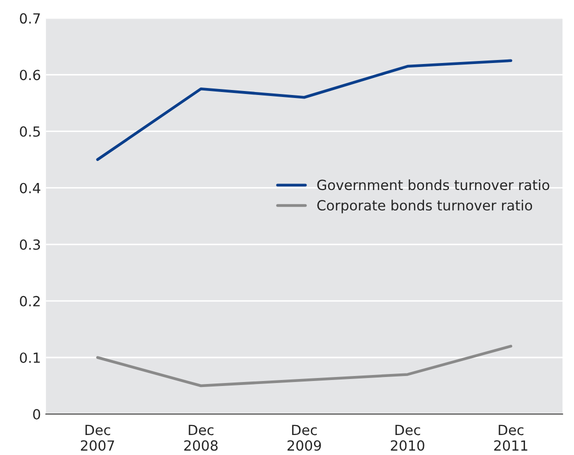  What do you see at coordinates (30, 301) in the screenshot?
I see `y-tick-label: 0.2` at bounding box center [30, 301].